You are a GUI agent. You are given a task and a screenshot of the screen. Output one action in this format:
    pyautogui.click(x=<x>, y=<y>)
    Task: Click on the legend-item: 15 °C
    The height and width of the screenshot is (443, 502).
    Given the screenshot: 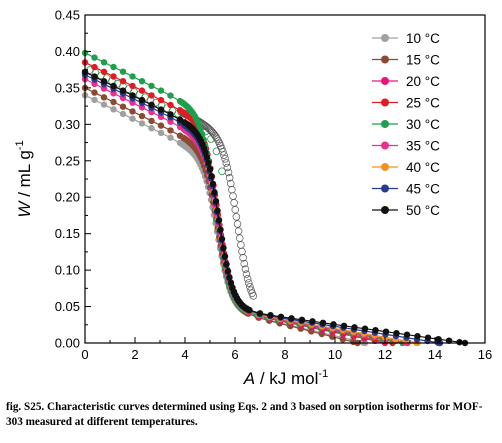 What is the action you would take?
    pyautogui.click(x=406, y=60)
    